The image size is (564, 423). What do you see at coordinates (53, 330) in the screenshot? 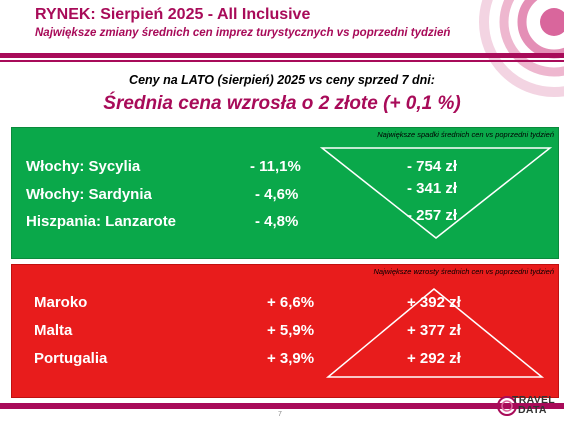
I see `increase-destination: Malta` at bounding box center [53, 330].